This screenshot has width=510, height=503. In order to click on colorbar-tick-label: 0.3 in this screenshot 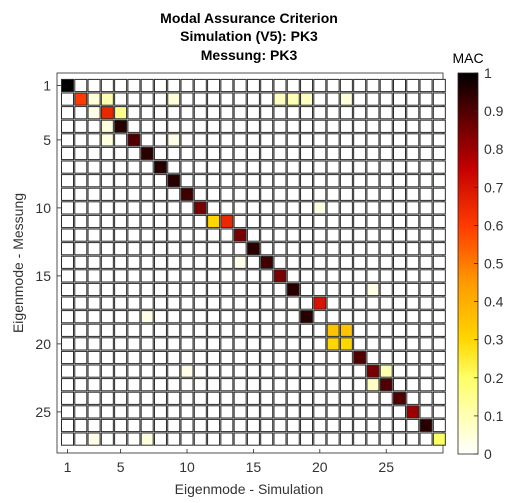, I will do `click(494, 340)`.